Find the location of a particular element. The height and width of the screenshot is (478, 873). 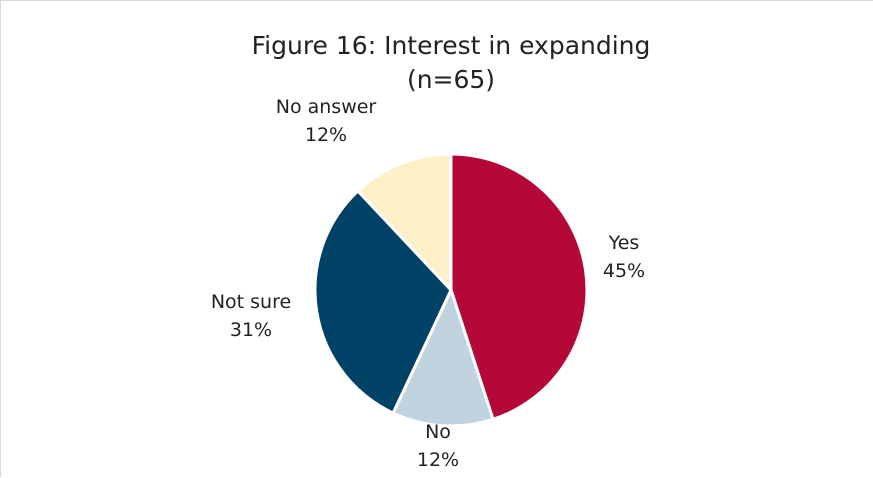

chart-title: Figure 16: Interest in expanding (n=65) is located at coordinates (437, 63).